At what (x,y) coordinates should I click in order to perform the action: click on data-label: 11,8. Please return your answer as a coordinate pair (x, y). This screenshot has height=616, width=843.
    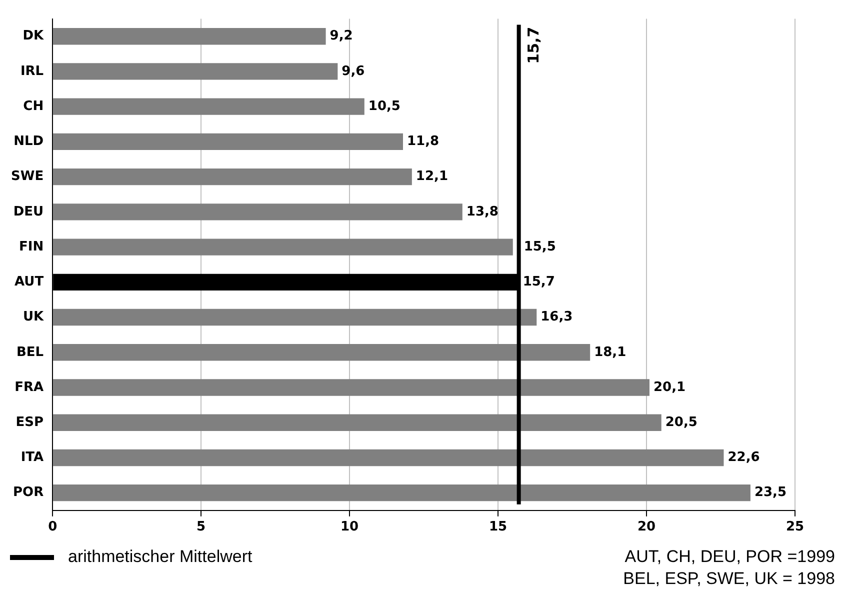
    Looking at the image, I should click on (423, 142).